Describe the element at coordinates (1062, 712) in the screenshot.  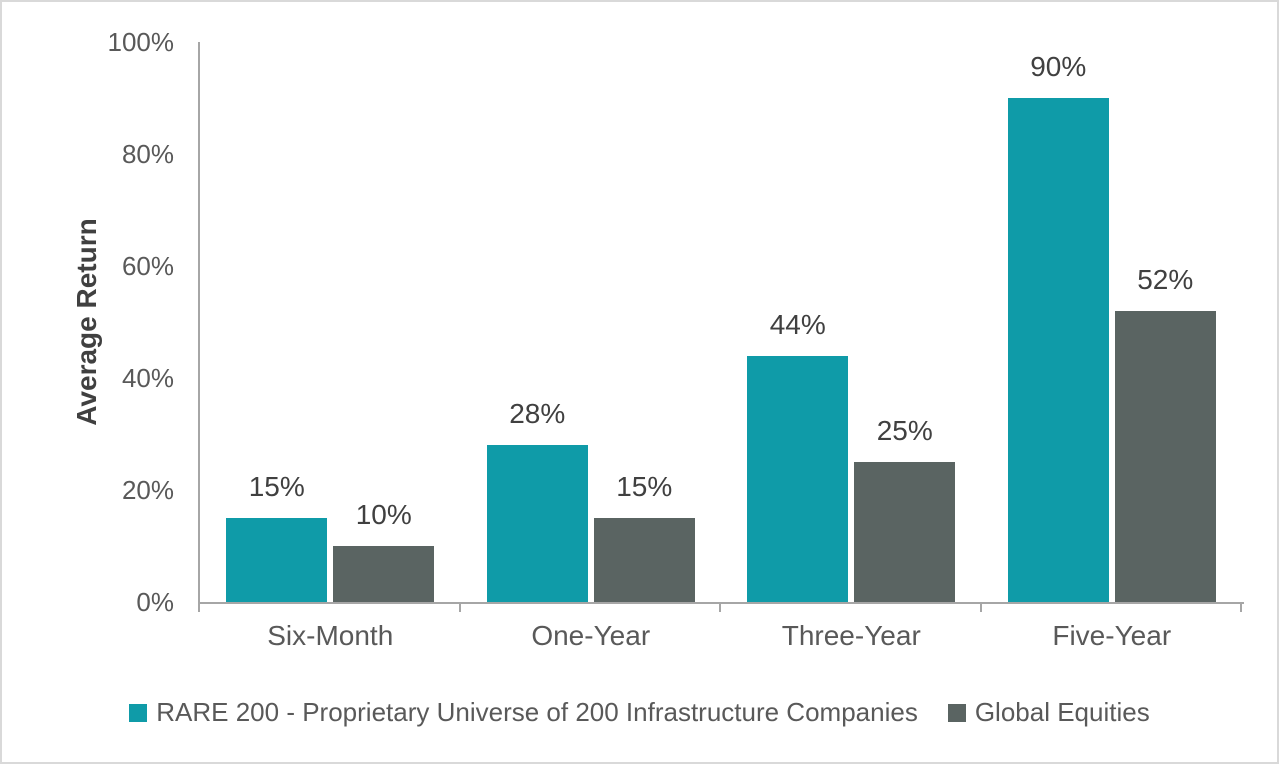
I see `legend-label-global-equities: Global Equities` at that location.